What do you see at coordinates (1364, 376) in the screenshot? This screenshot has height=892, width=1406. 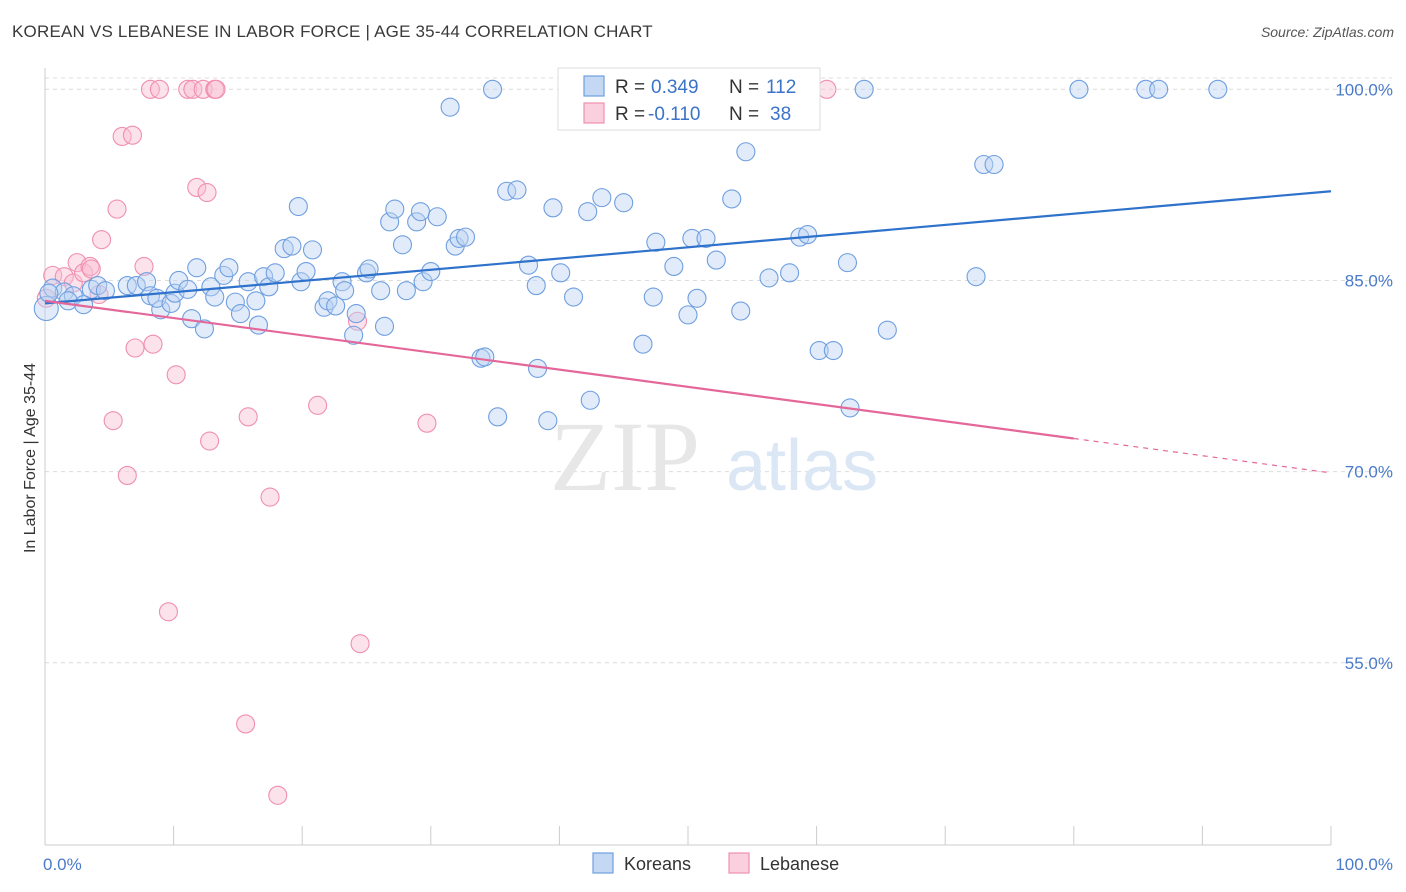 I see `y-tick-labels: 100.0% 85.0% 70.0% 55.0%` at bounding box center [1364, 376].